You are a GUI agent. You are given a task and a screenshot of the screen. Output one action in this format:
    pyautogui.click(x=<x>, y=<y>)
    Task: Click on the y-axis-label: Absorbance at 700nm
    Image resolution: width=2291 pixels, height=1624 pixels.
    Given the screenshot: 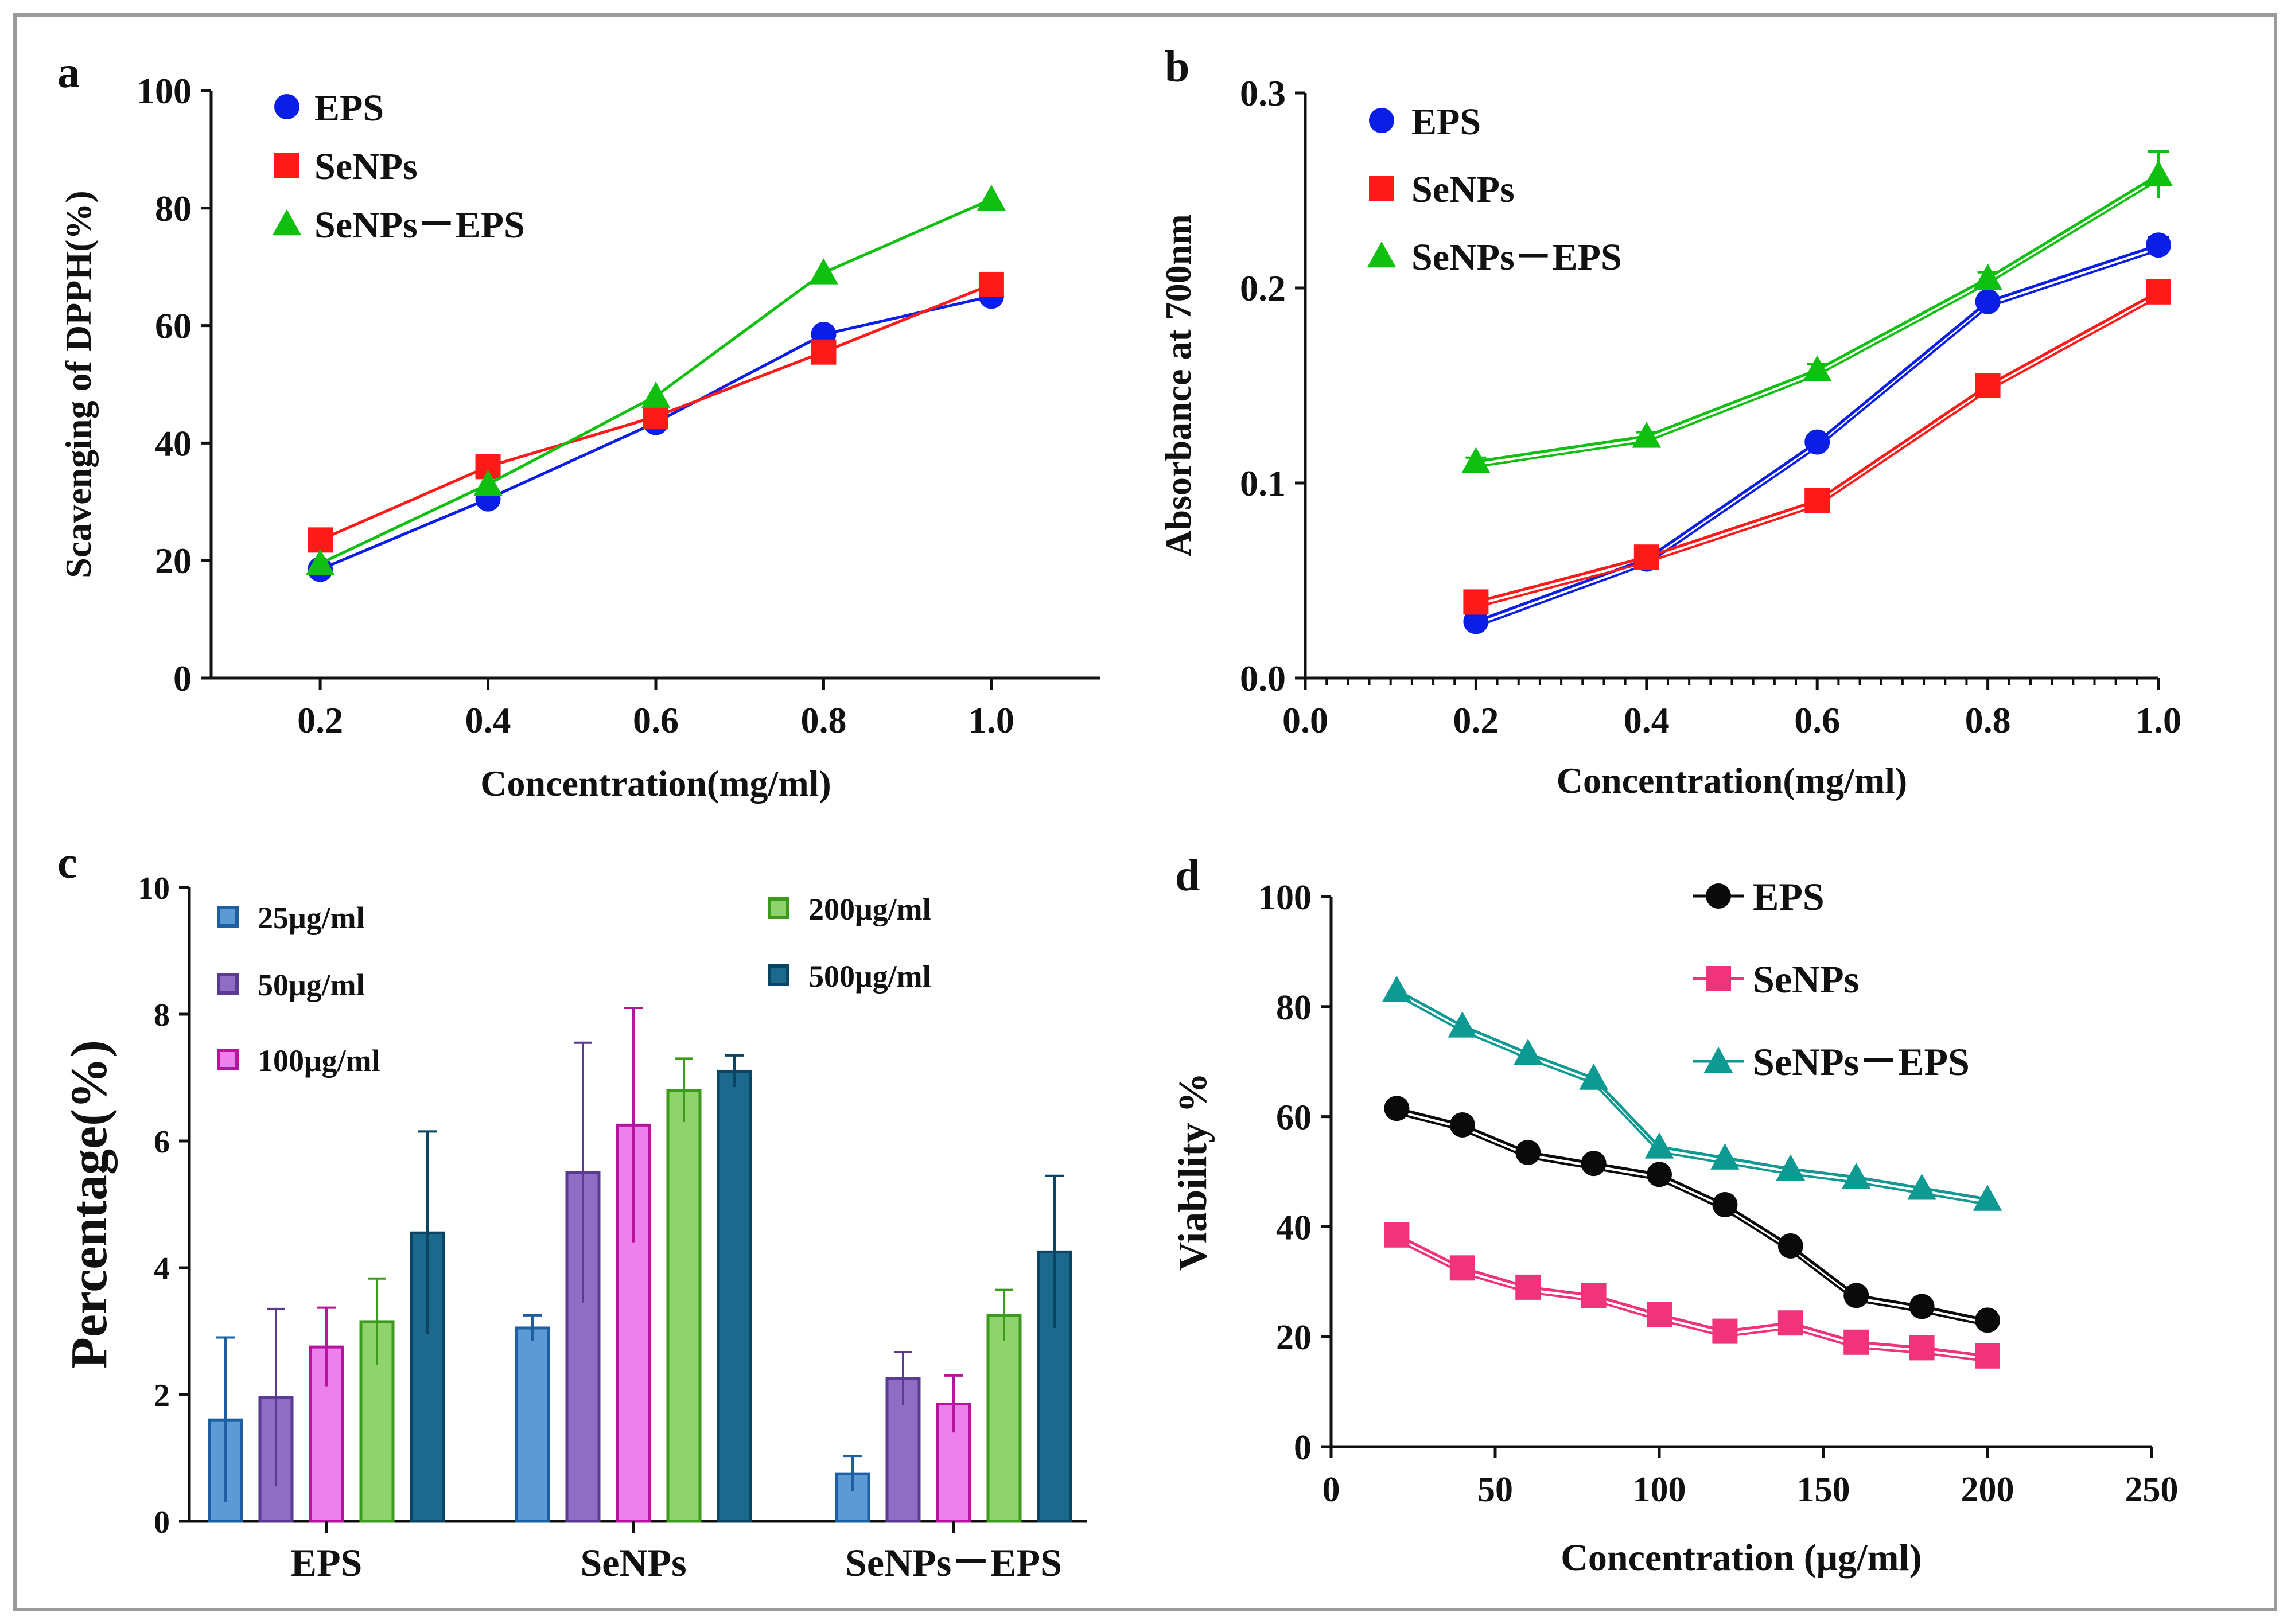 What is the action you would take?
    pyautogui.click(x=1178, y=385)
    